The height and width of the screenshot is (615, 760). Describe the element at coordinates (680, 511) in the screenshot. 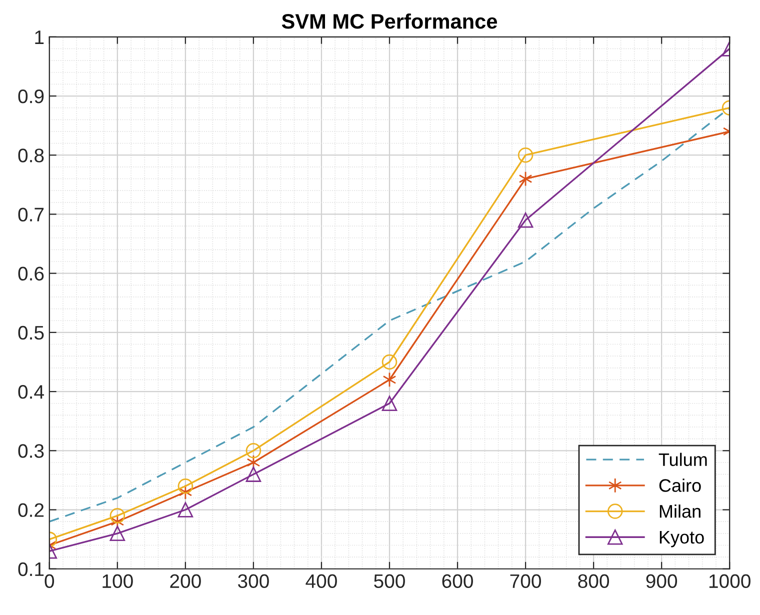

I see `legend-label: Milan` at that location.